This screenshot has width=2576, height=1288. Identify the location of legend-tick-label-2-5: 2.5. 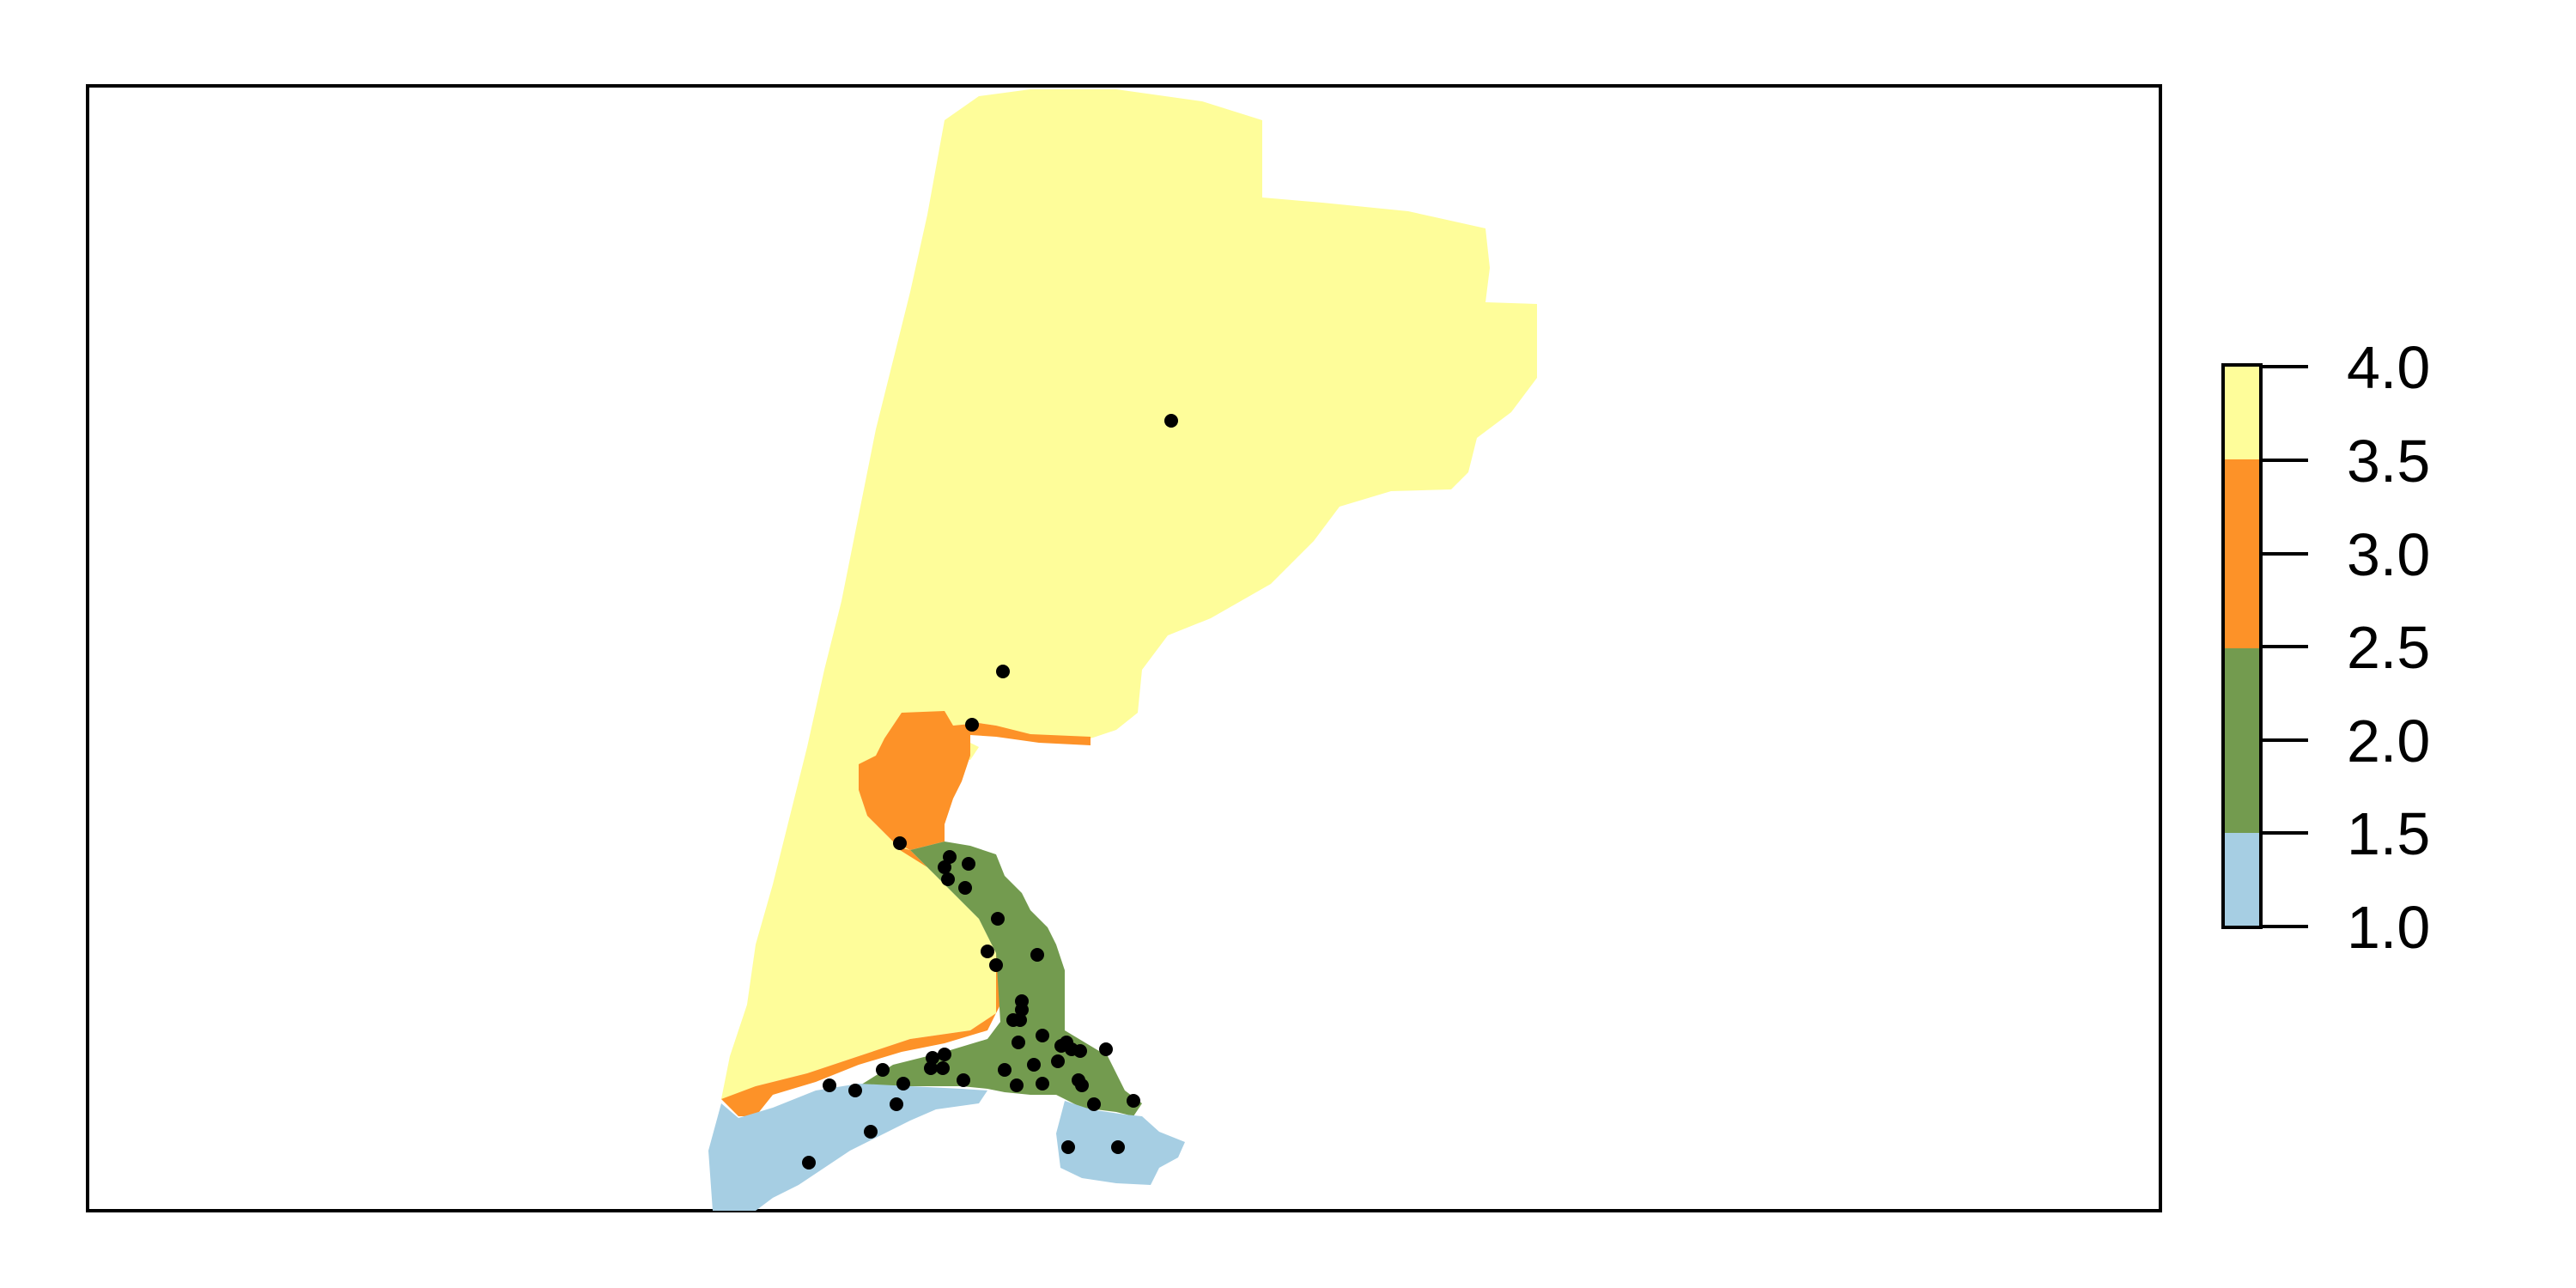
(2389, 647).